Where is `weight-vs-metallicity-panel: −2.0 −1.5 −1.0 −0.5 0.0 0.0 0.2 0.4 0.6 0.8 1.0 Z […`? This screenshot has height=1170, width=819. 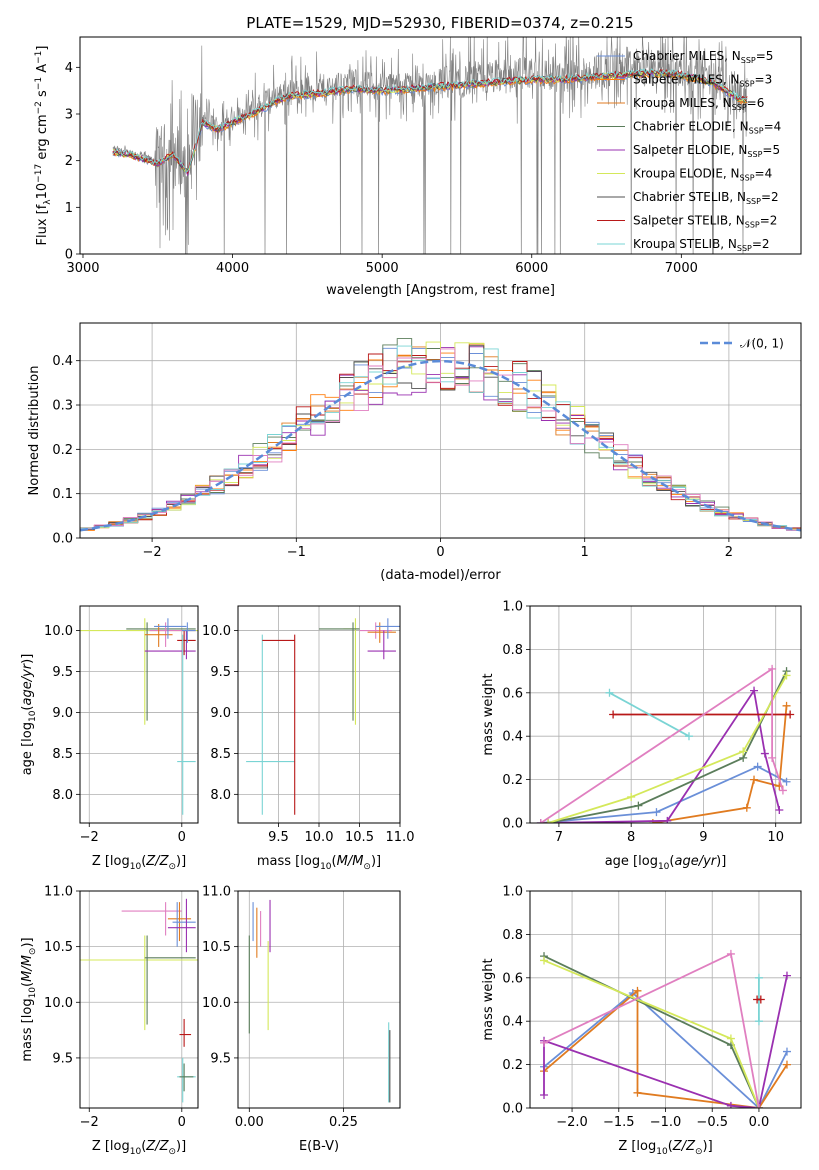
weight-vs-metallicity-panel: −2.0 −1.5 −1.0 −0.5 0.0 0.0 0.2 0.4 0.6 0.8 1.0 Z [… is located at coordinates (641, 1021).